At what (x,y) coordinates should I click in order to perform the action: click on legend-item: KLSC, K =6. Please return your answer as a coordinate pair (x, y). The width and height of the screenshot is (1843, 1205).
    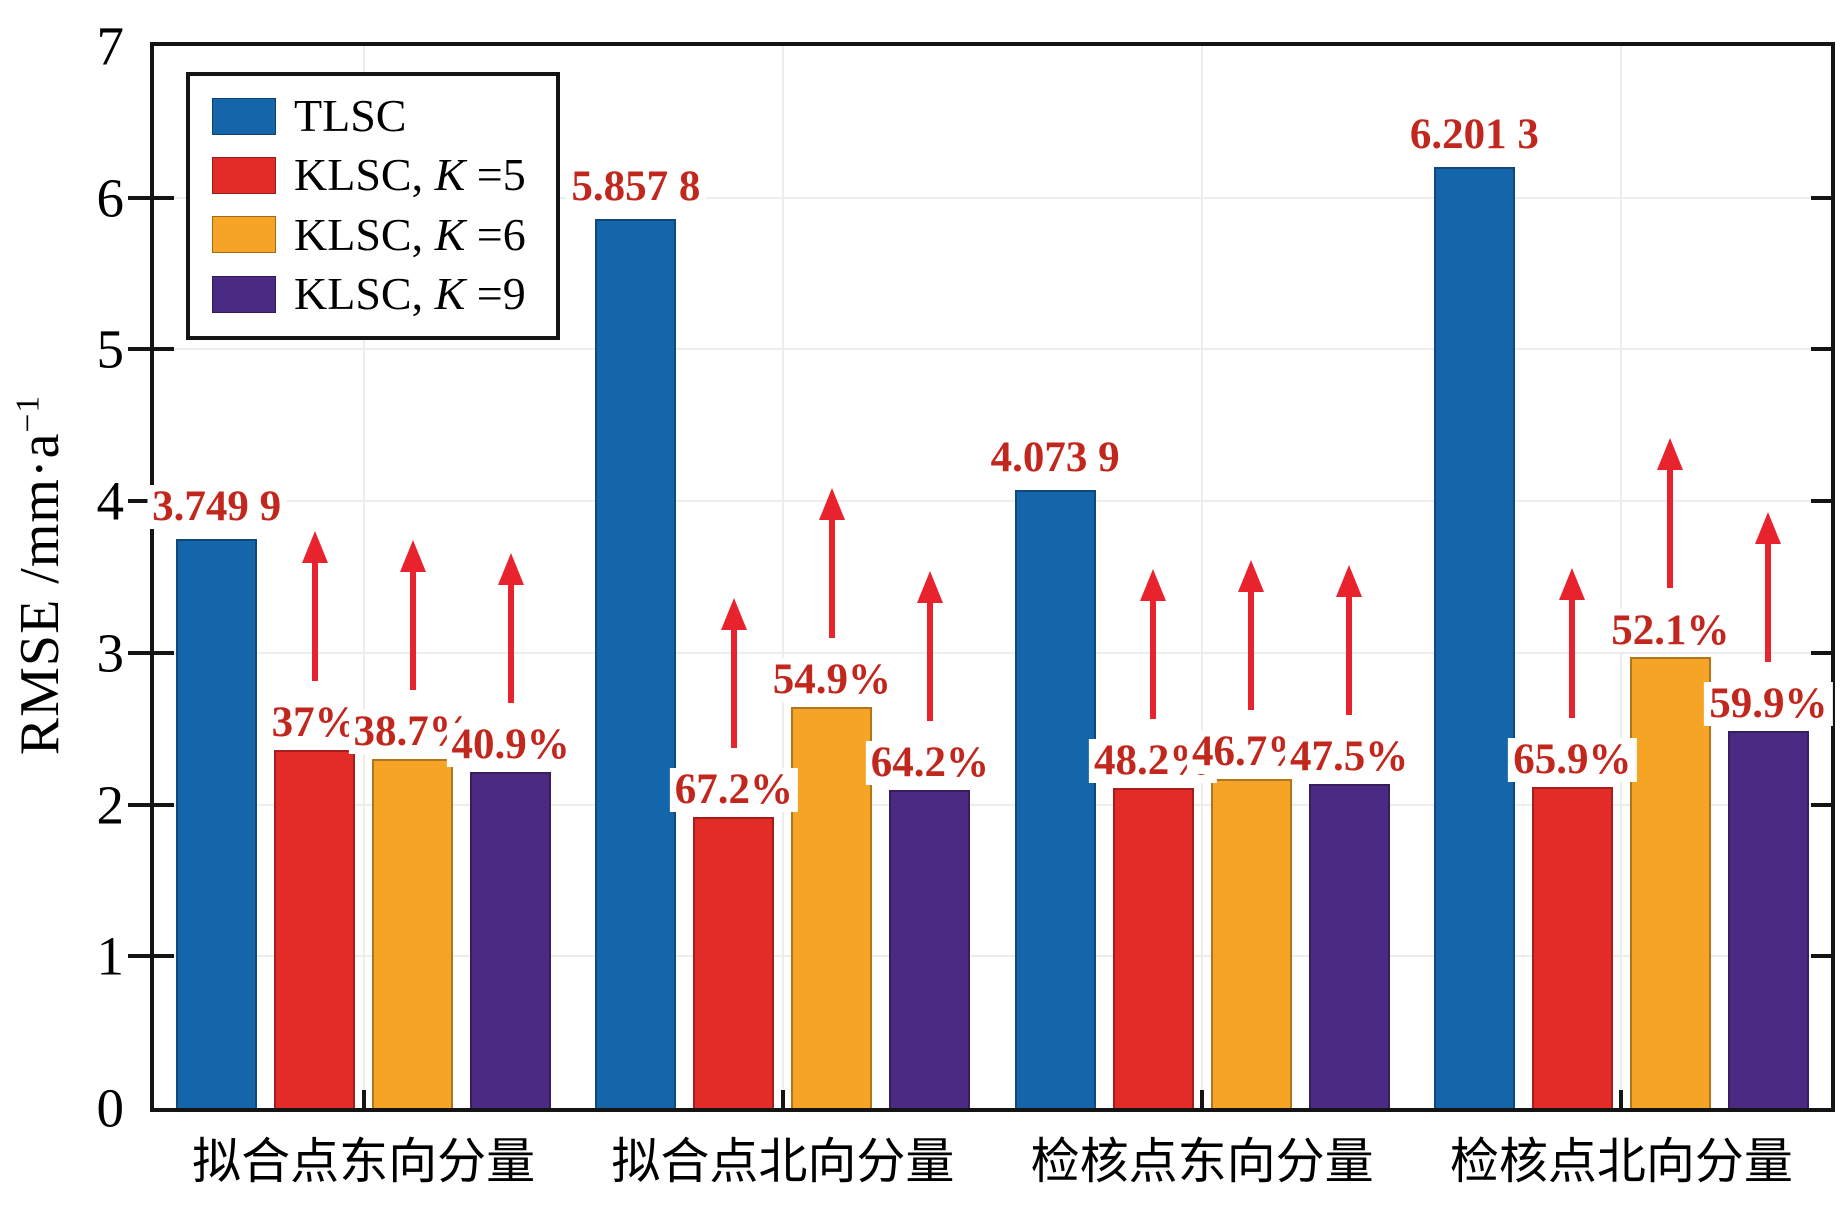
    Looking at the image, I should click on (369, 234).